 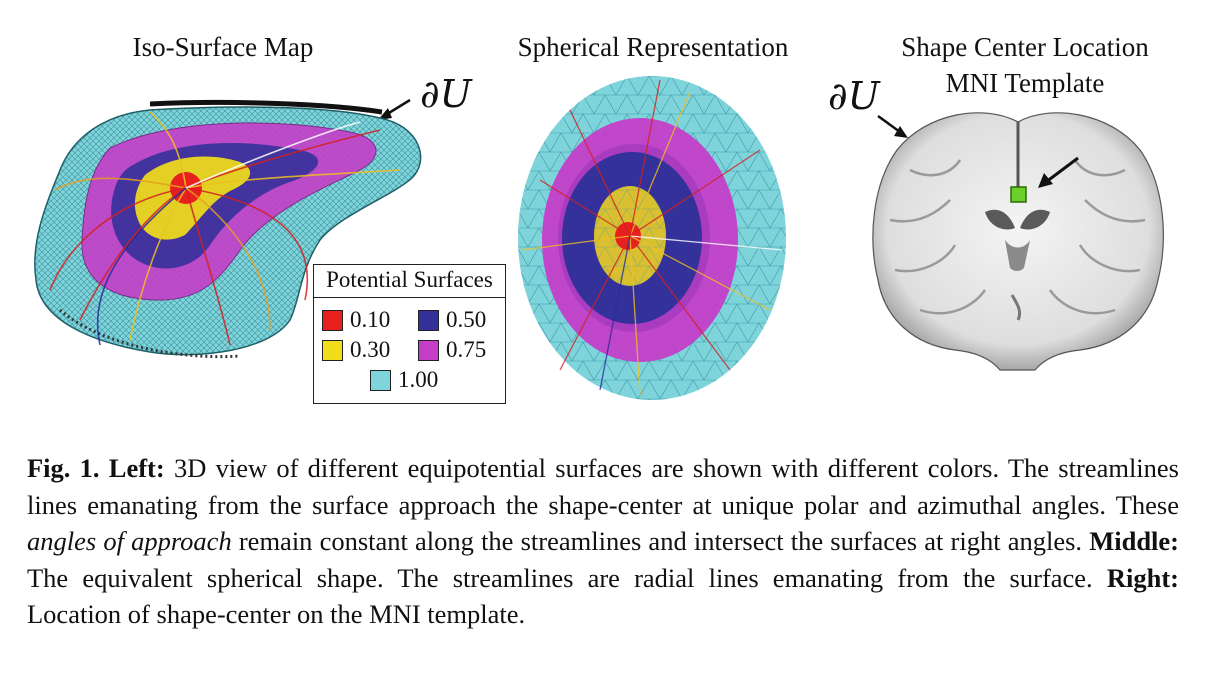 What do you see at coordinates (129, 541) in the screenshot?
I see `caption-emphasis: angles of approach` at bounding box center [129, 541].